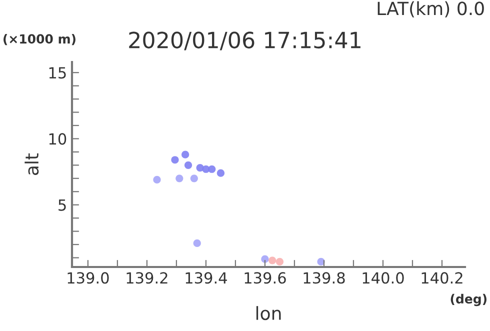 Image resolution: width=490 pixels, height=331 pixels. I want to click on text: (deg), so click(468, 300).